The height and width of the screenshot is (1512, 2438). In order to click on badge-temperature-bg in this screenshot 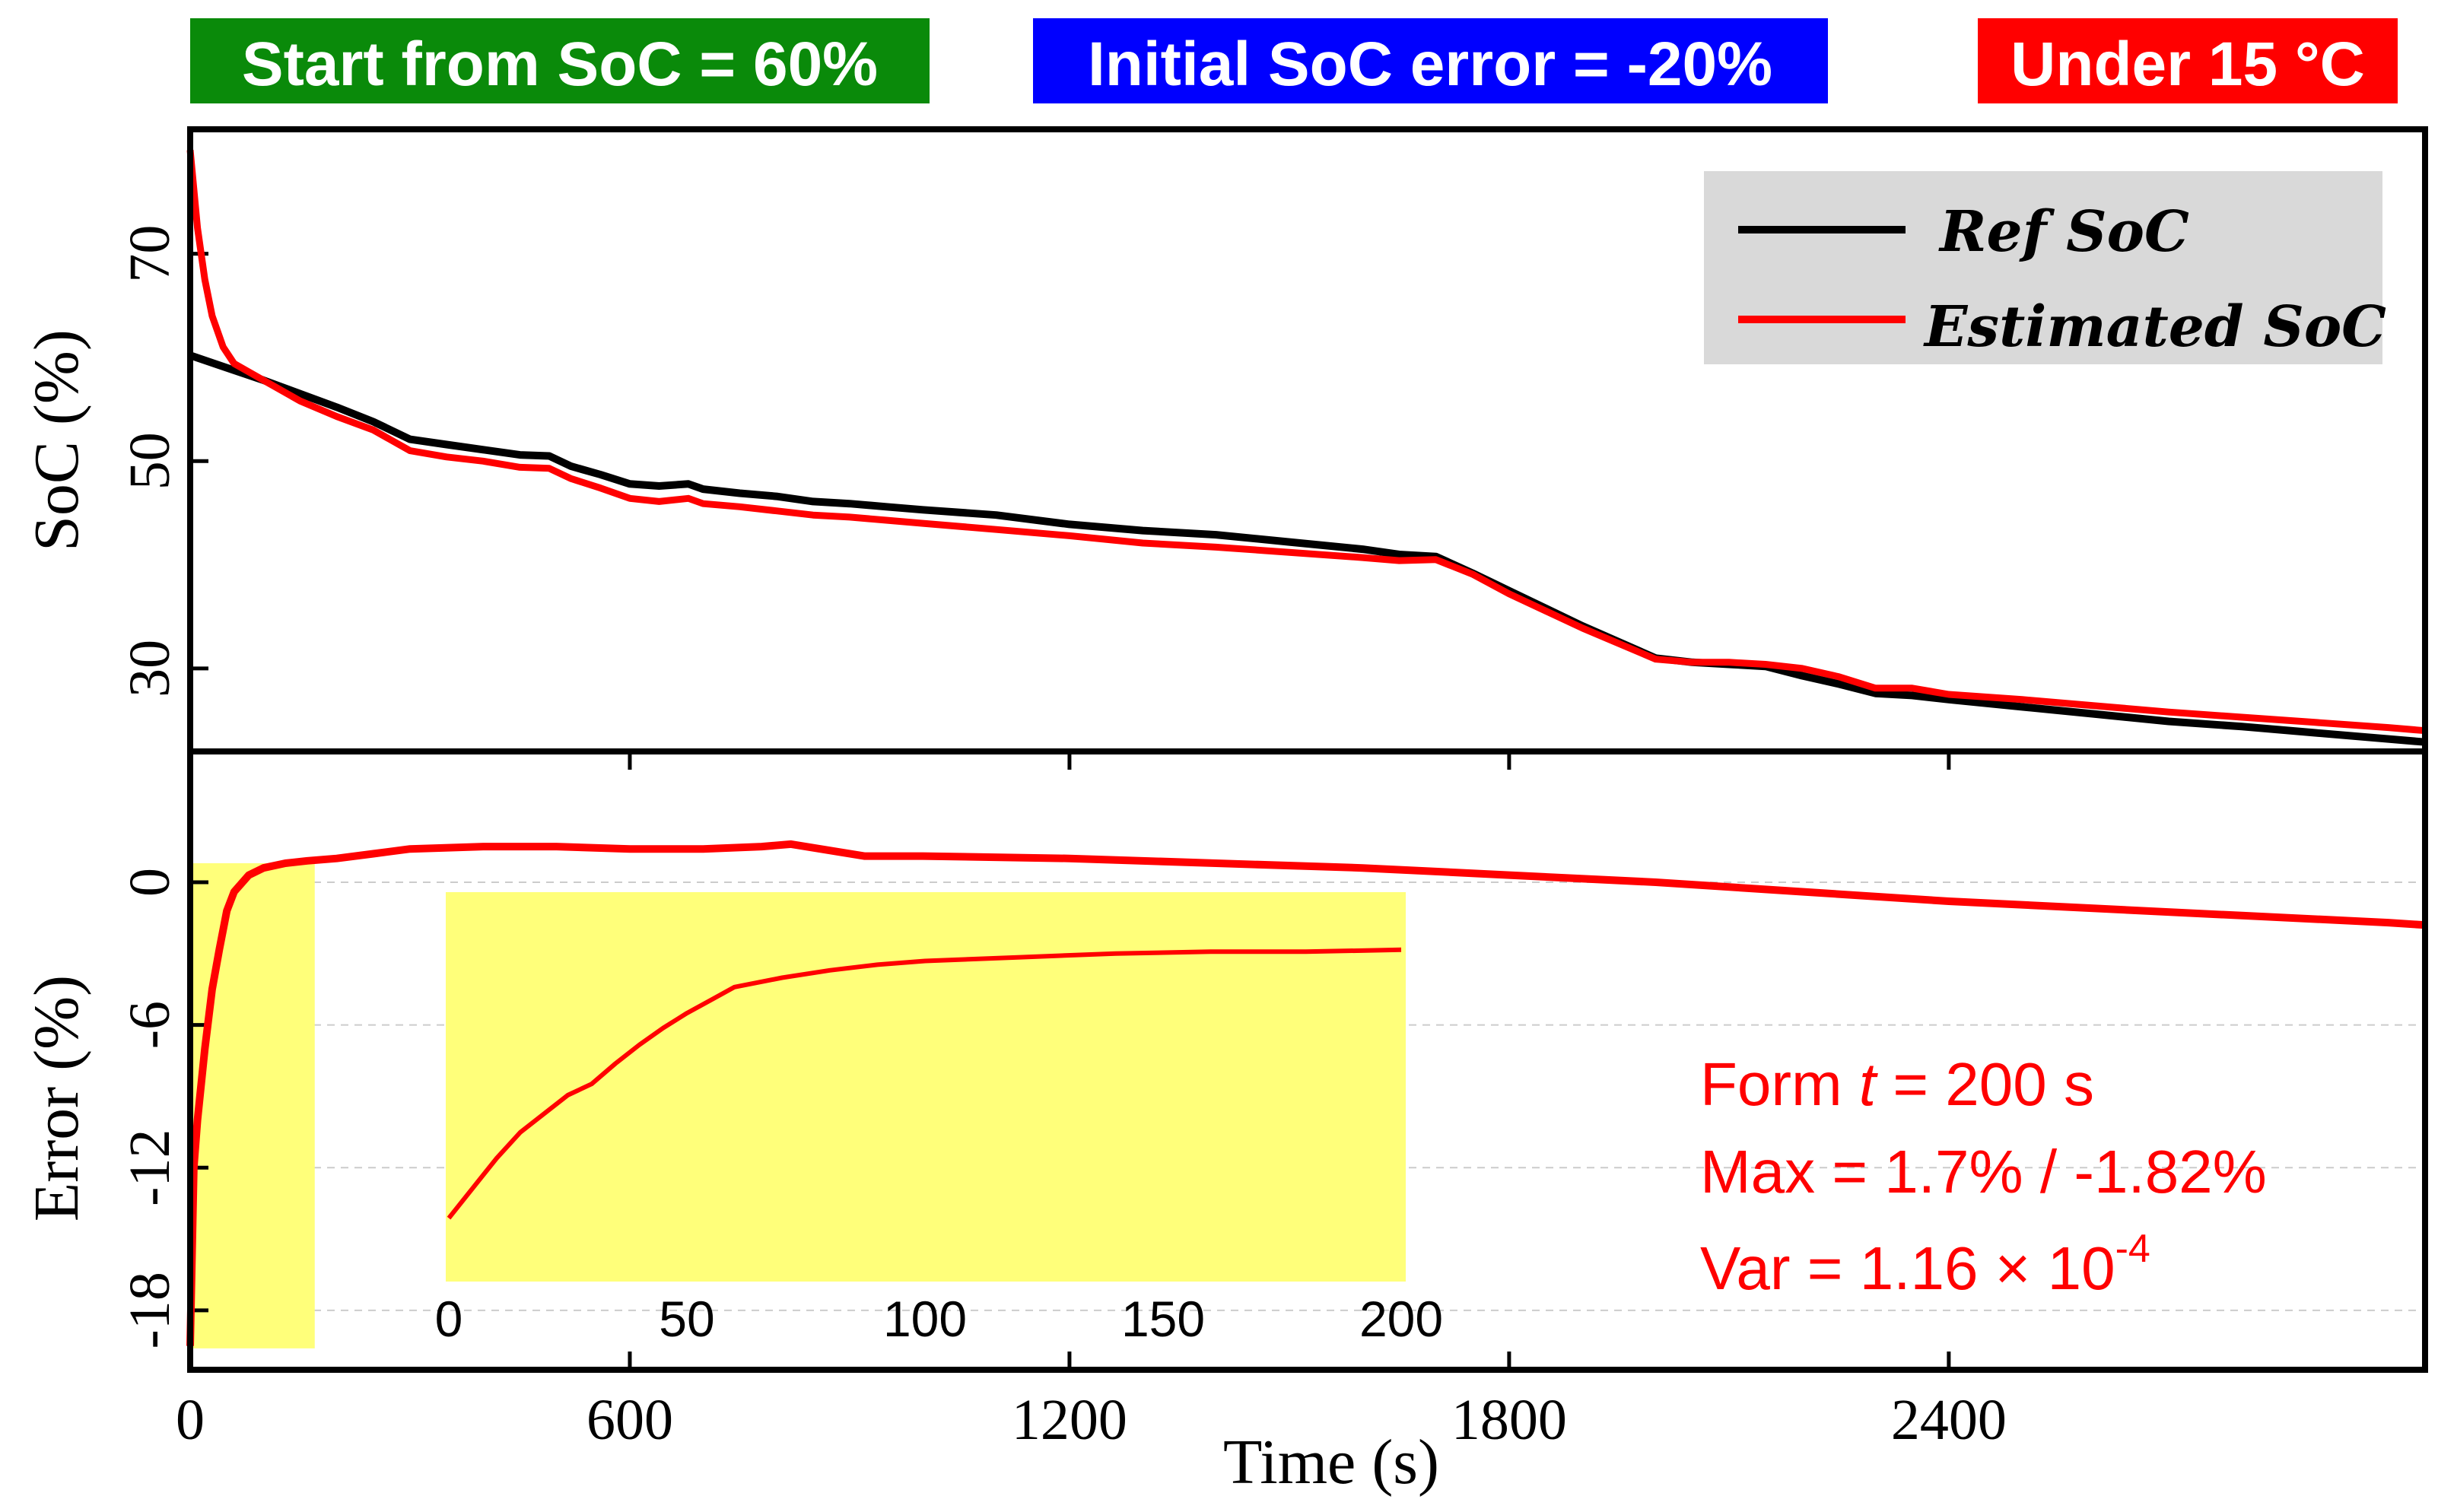, I will do `click(2188, 61)`.